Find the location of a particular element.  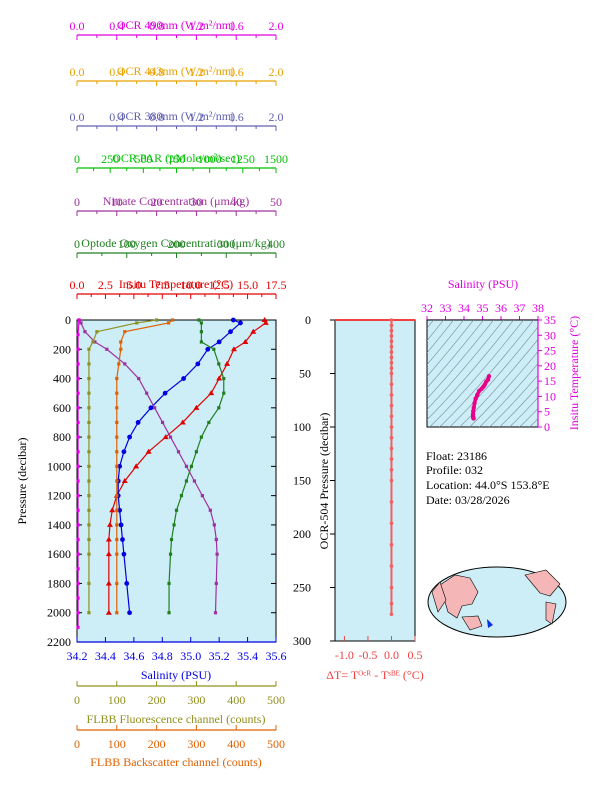

flbbfl-tick-label: 0 is located at coordinates (77, 700).